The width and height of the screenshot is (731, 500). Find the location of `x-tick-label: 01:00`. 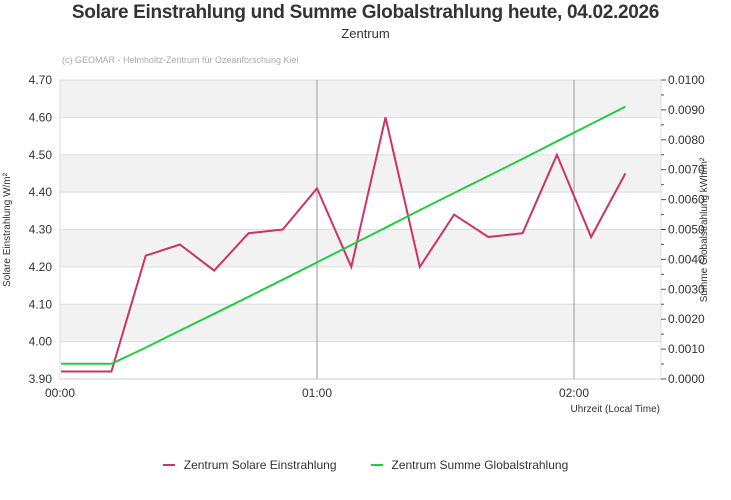

x-tick-label: 01:00 is located at coordinates (317, 393).